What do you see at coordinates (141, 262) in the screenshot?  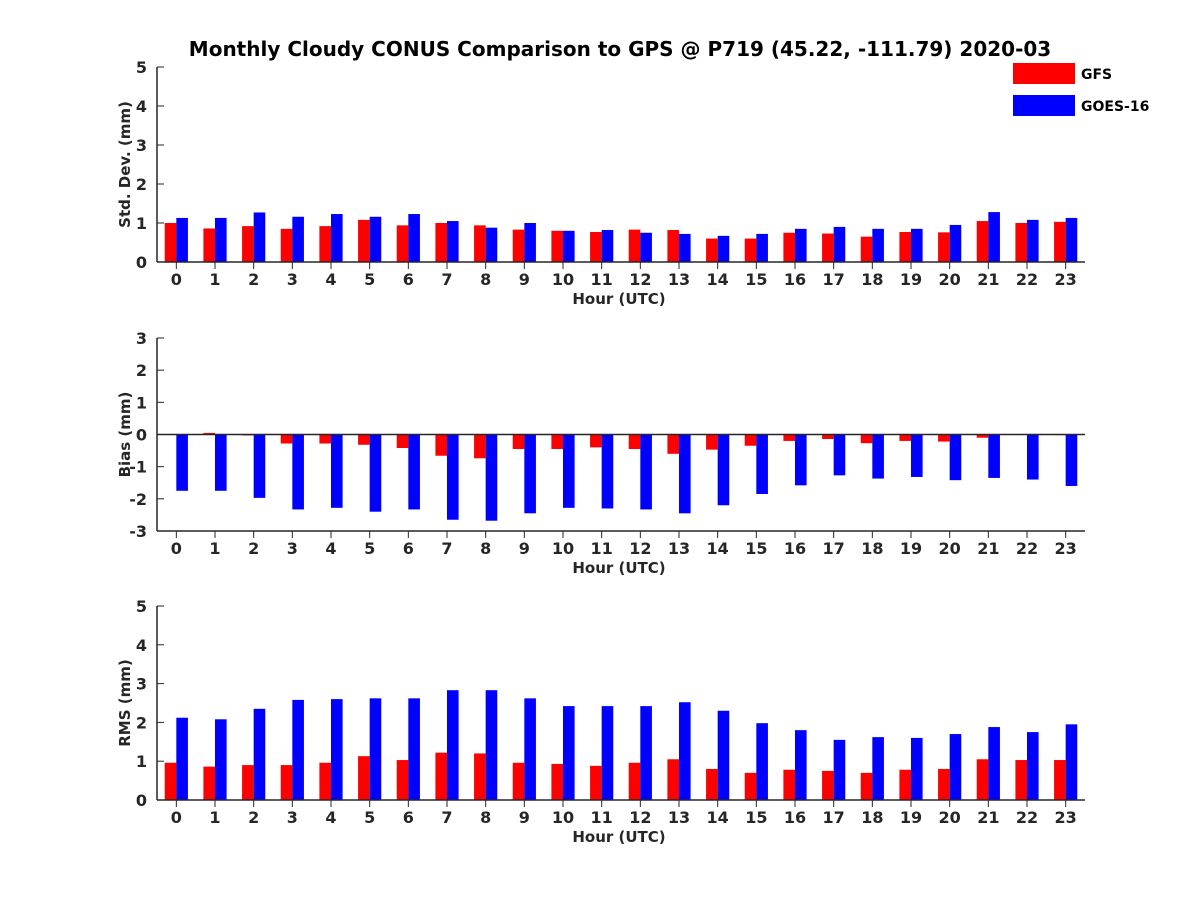 I see `y-tick-label-stddev-0: 0` at bounding box center [141, 262].